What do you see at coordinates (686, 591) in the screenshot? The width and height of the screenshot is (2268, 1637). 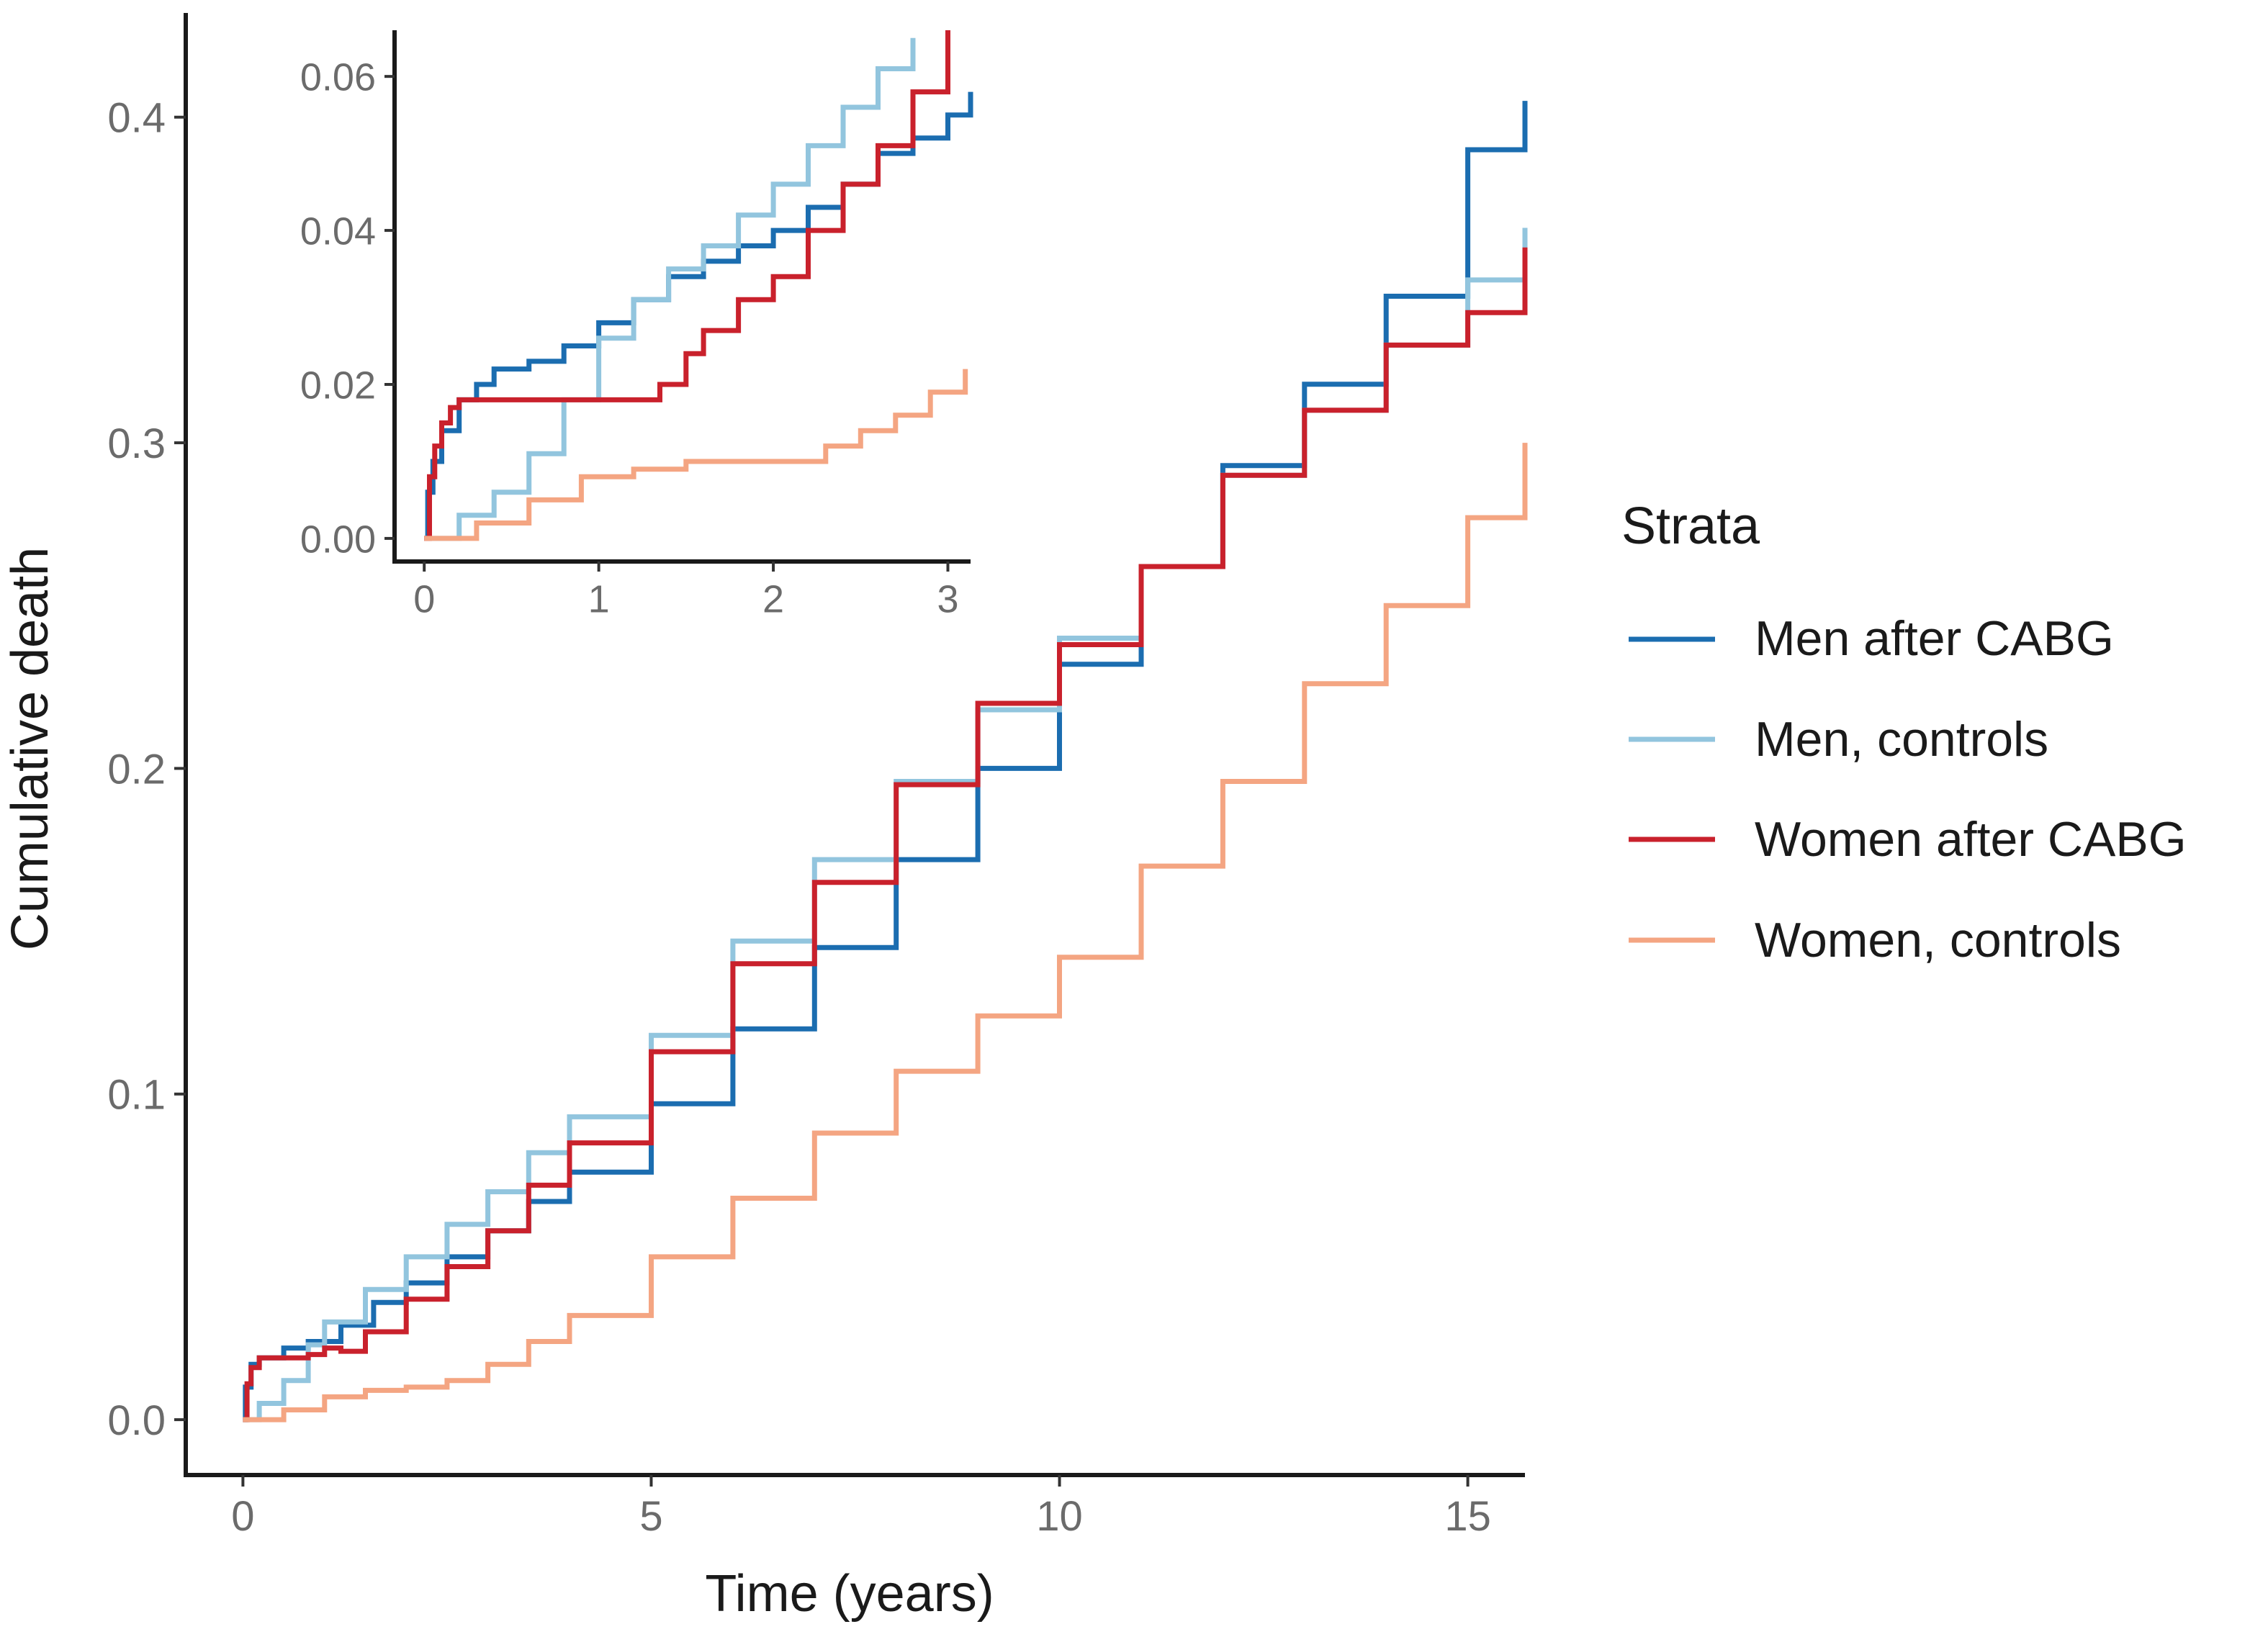 I see `inset-x-ticks: 0 1 2 3` at bounding box center [686, 591].